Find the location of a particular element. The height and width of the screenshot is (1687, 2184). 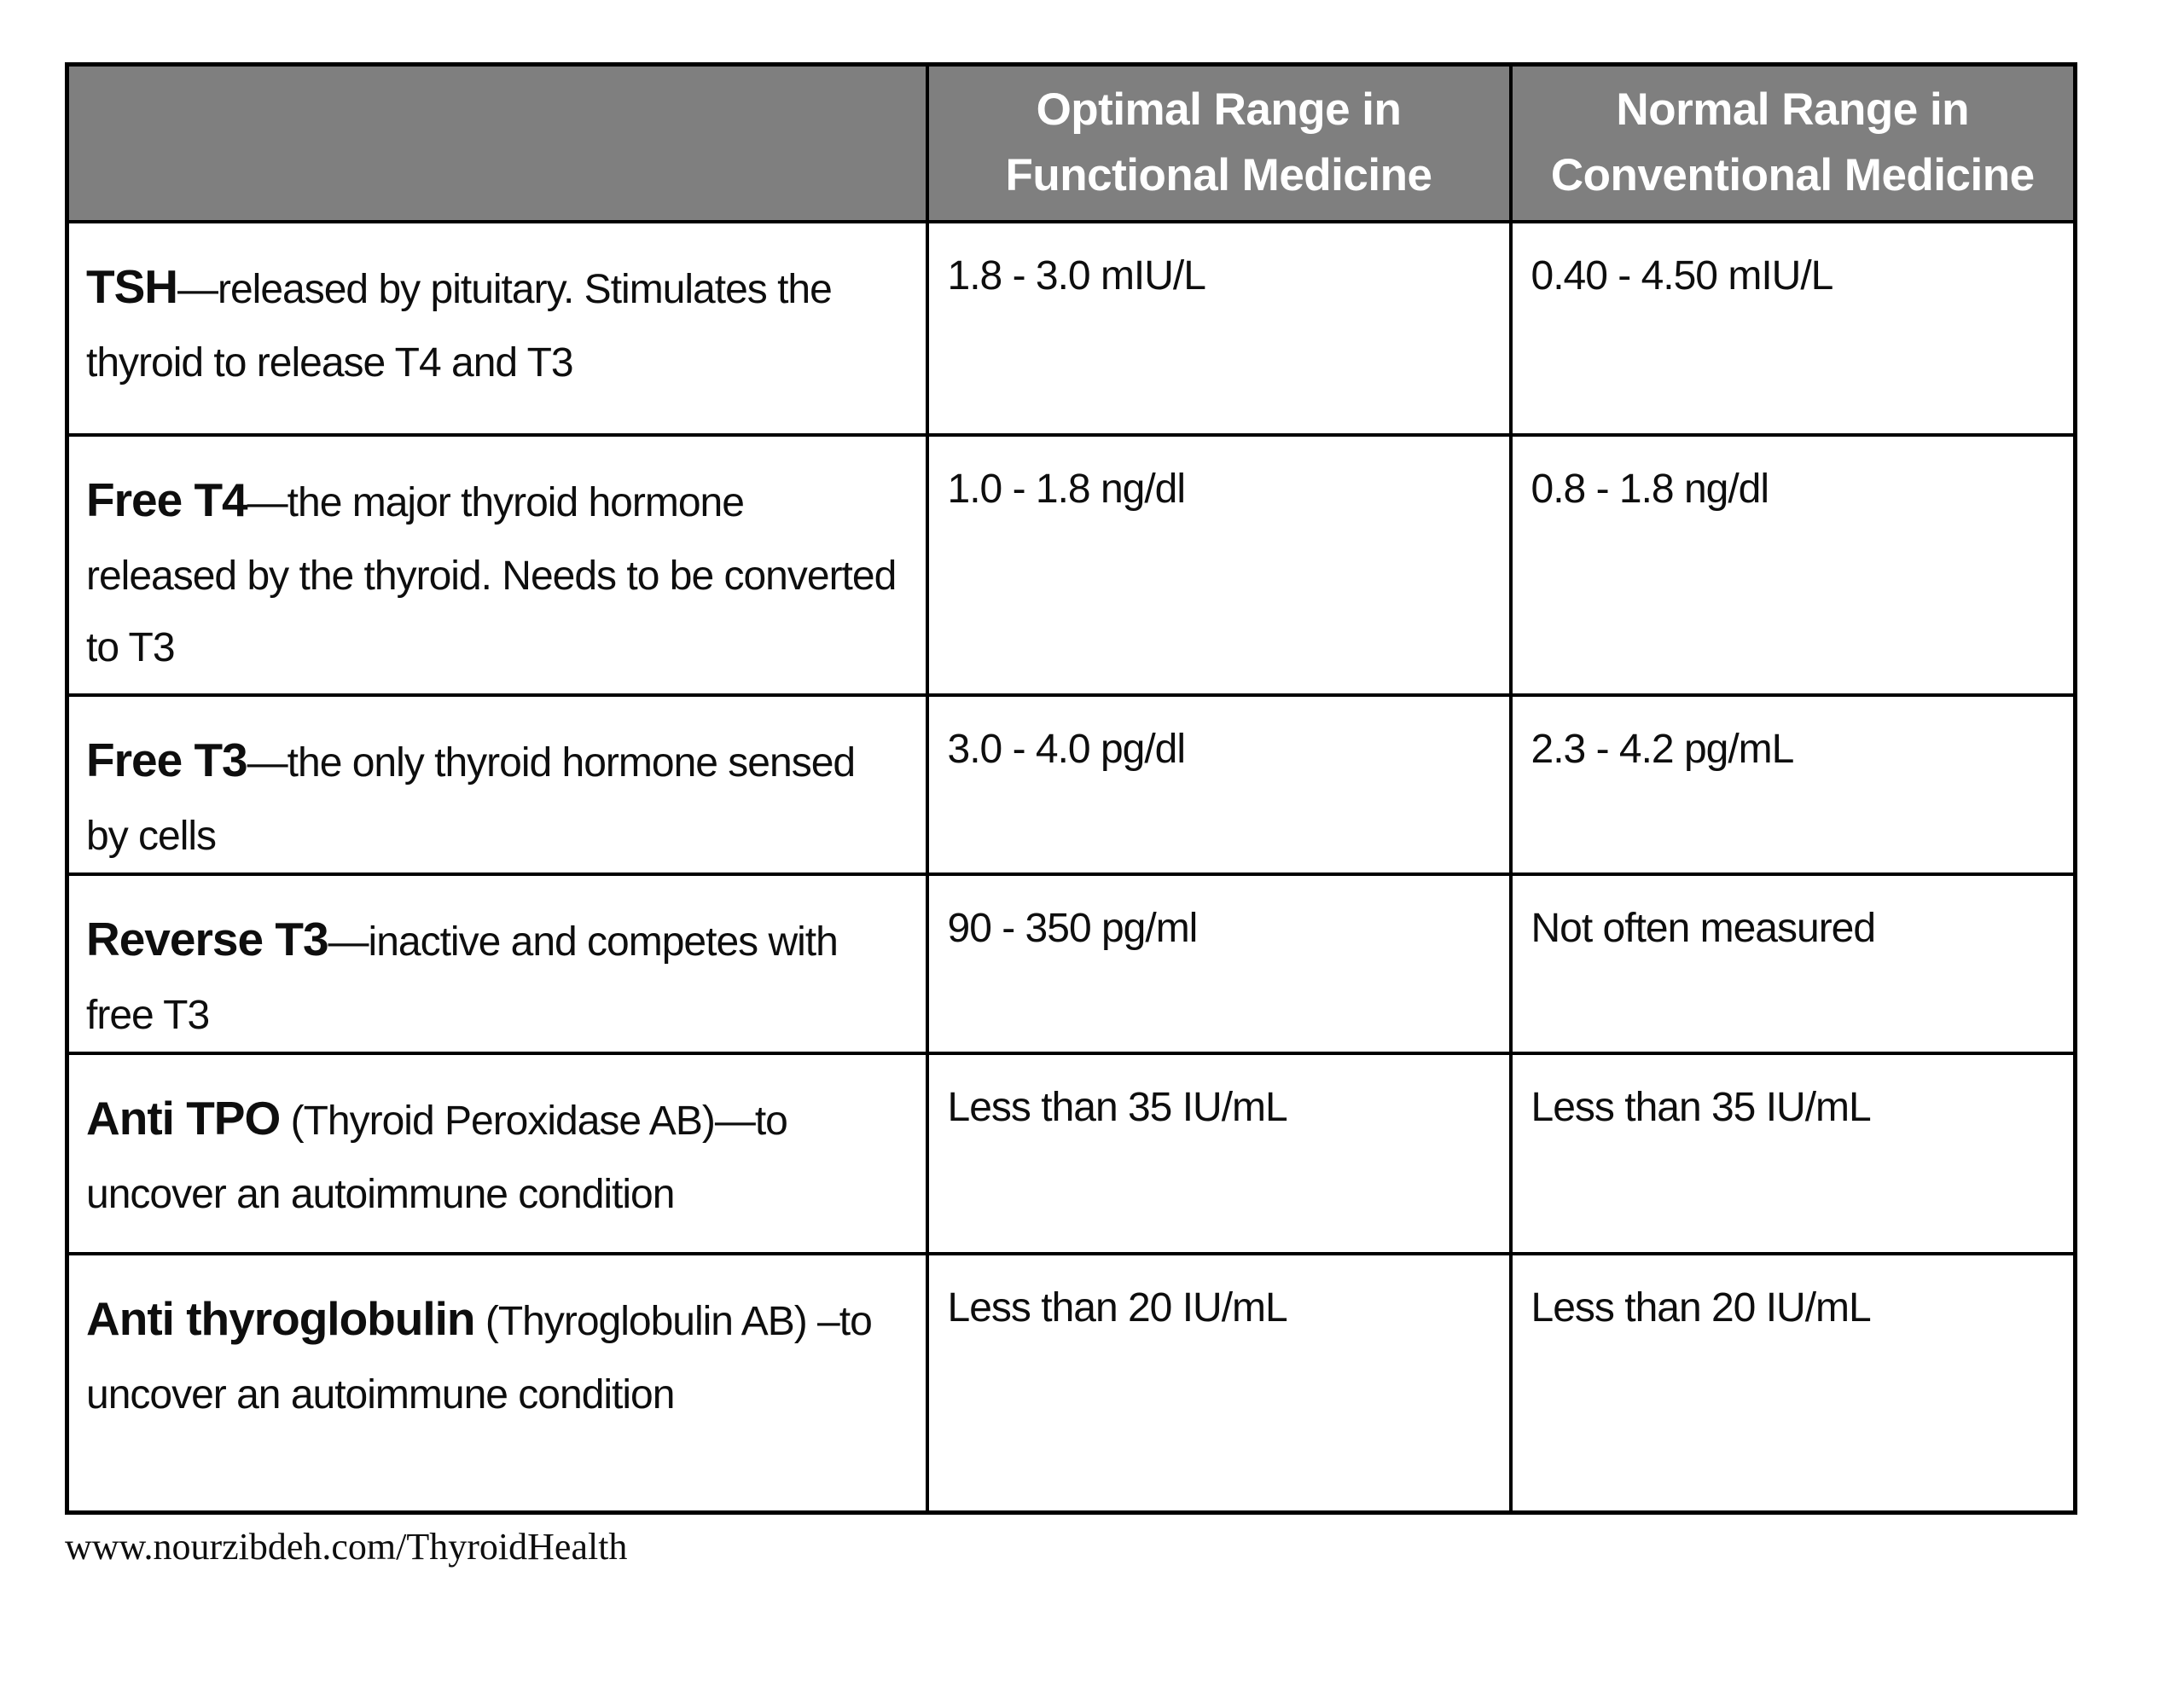

test-term: Reverse T3 is located at coordinates (208, 938).